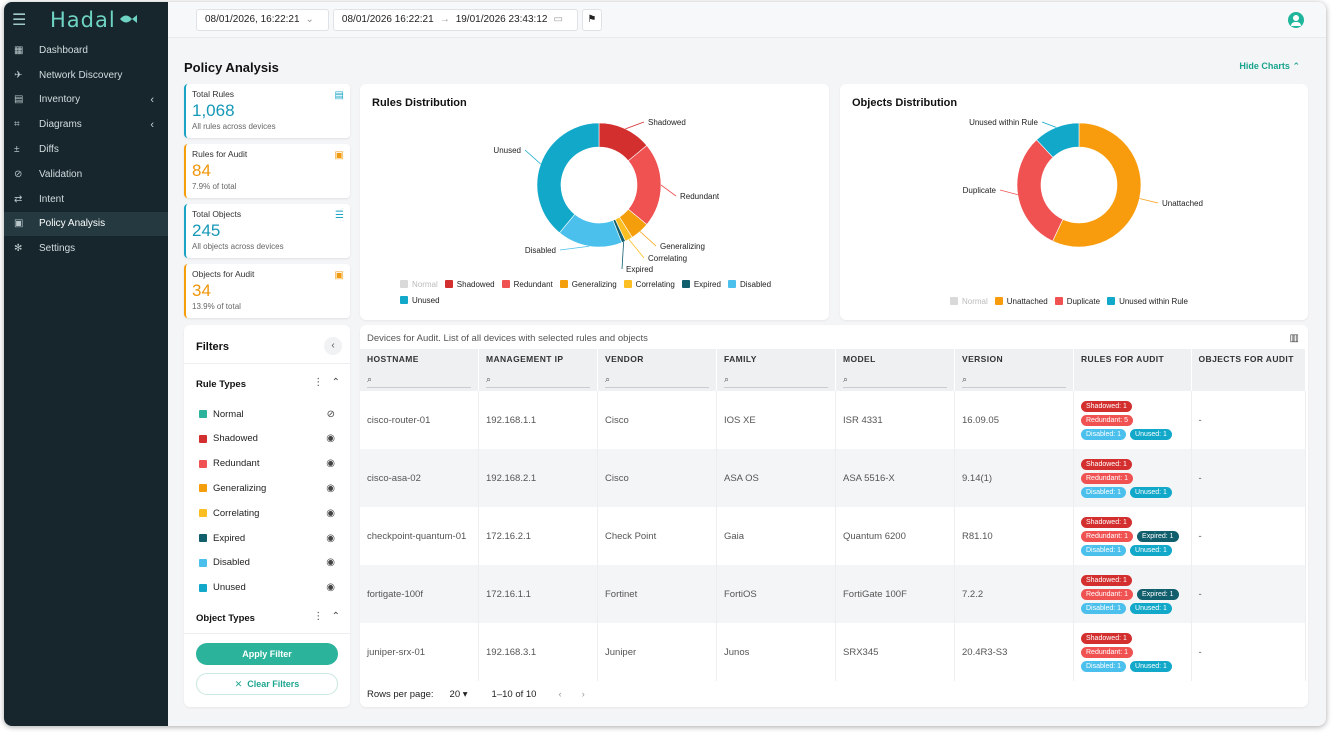  I want to click on clear-filters-button: ✕ Clear Filters, so click(267, 684).